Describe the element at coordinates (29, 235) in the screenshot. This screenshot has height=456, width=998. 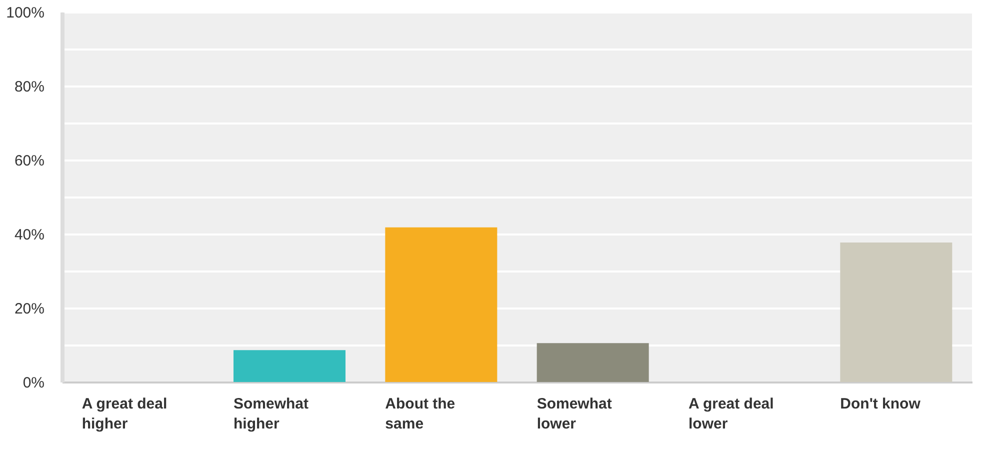
I see `y-tick-label: 40%` at that location.